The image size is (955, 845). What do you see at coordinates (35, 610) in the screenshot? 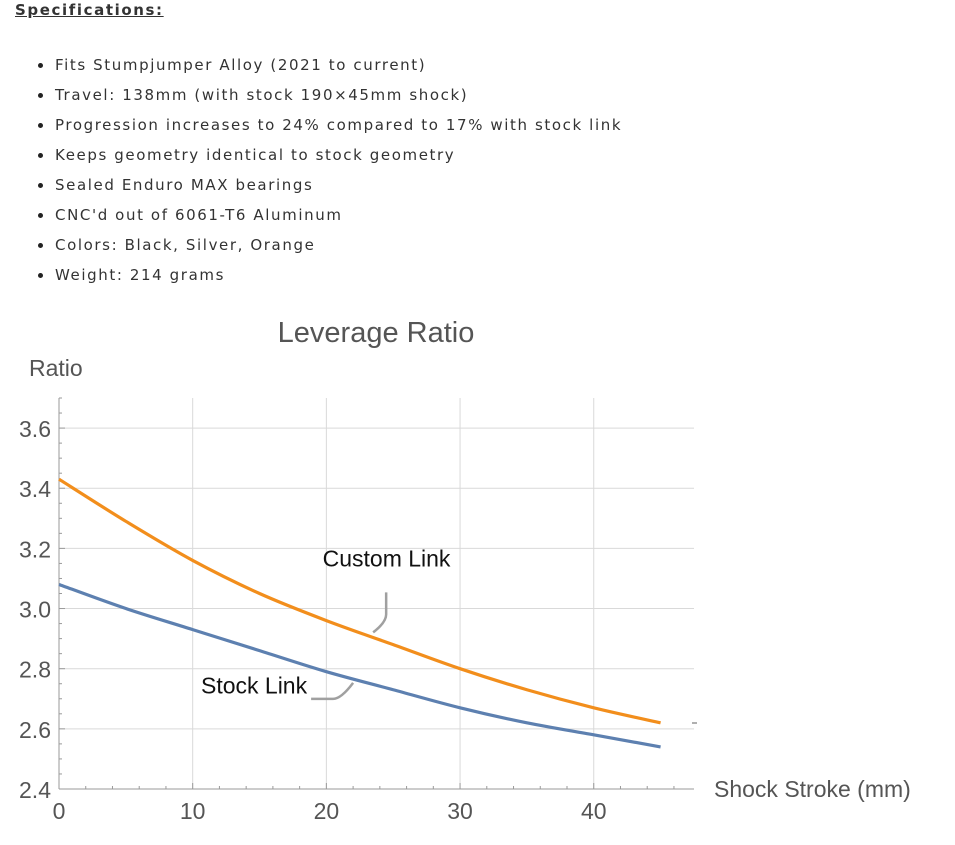
I see `y-tick-label: 3.0` at bounding box center [35, 610].